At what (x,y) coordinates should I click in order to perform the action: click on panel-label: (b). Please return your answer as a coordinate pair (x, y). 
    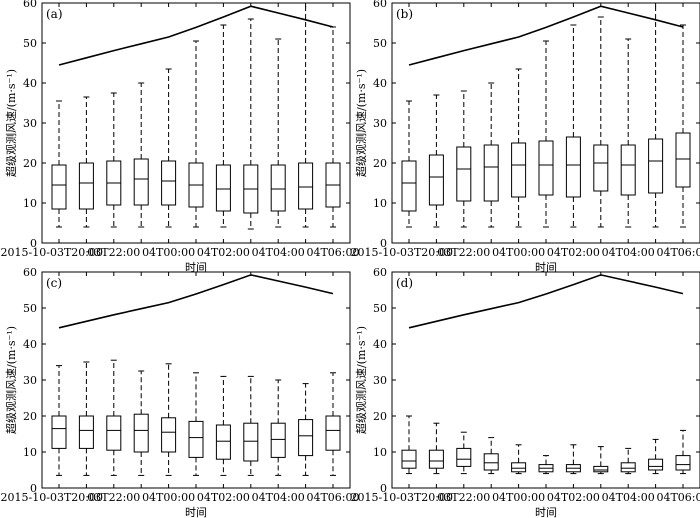
    Looking at the image, I should click on (404, 14).